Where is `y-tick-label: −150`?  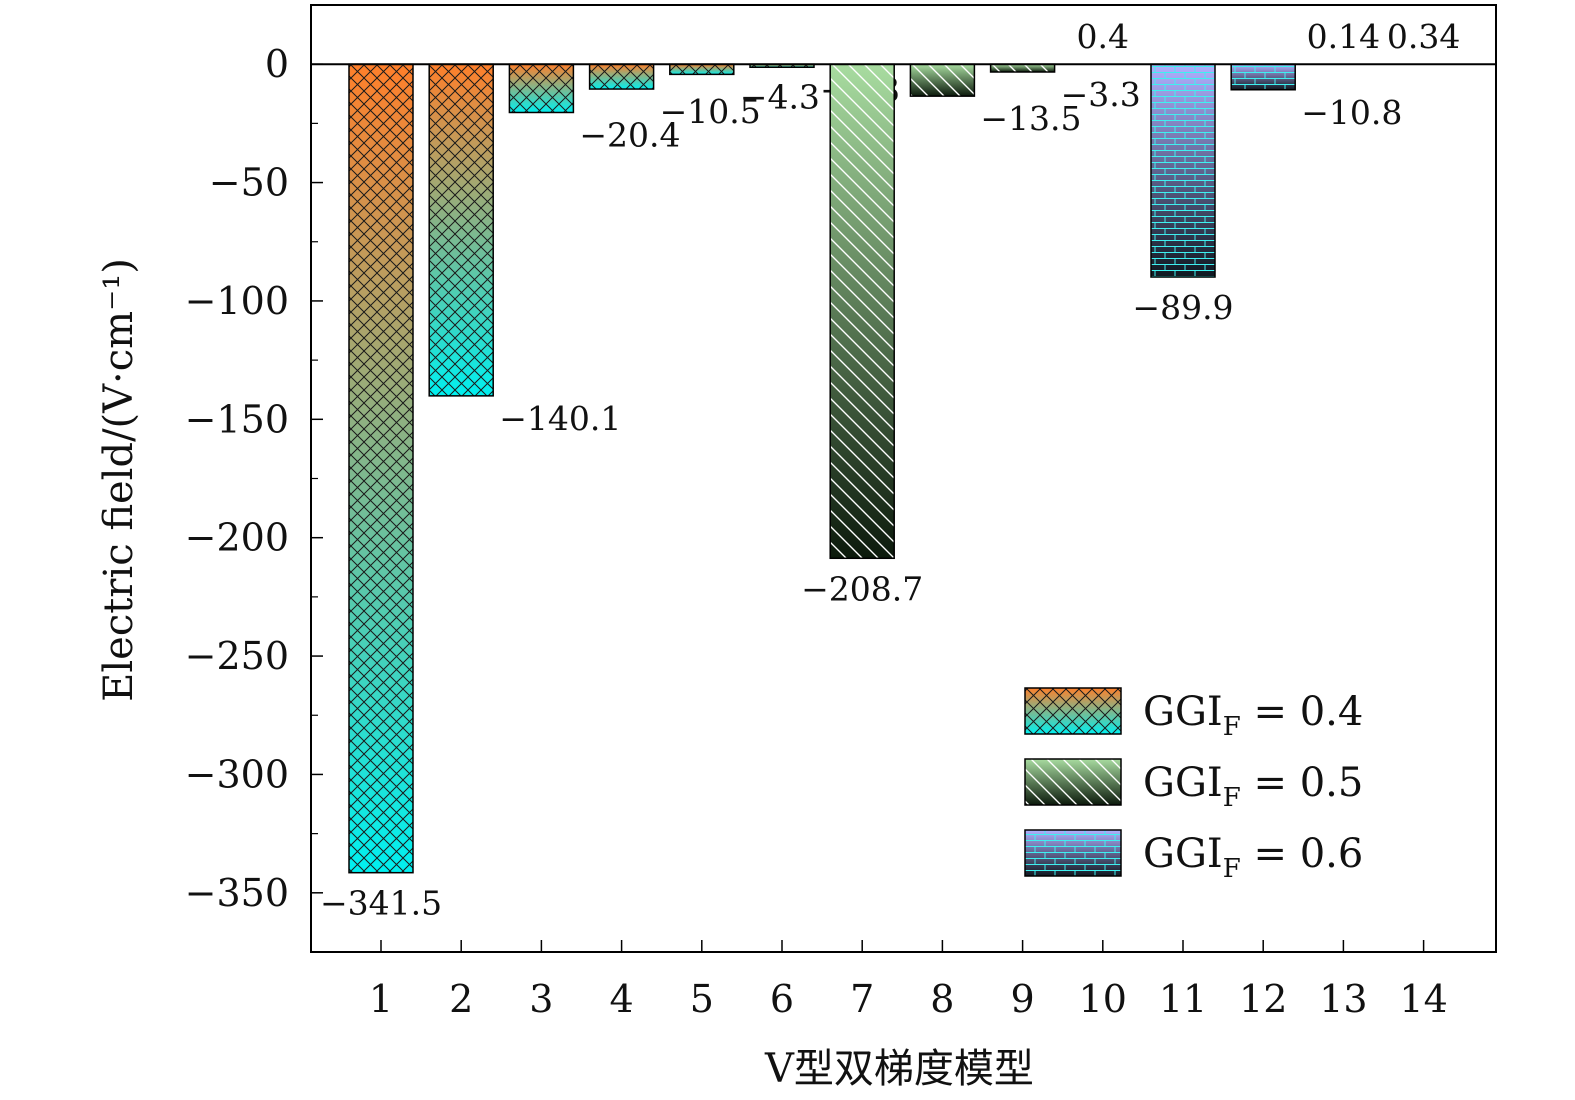
y-tick-label: −150 is located at coordinates (237, 419).